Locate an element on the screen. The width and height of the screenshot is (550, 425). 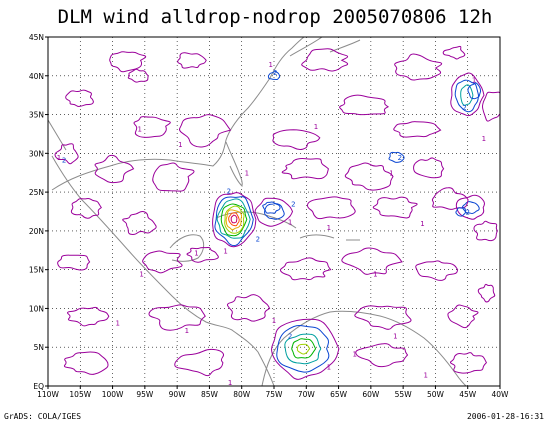
y-tick-label: 10N is located at coordinates (36, 308).